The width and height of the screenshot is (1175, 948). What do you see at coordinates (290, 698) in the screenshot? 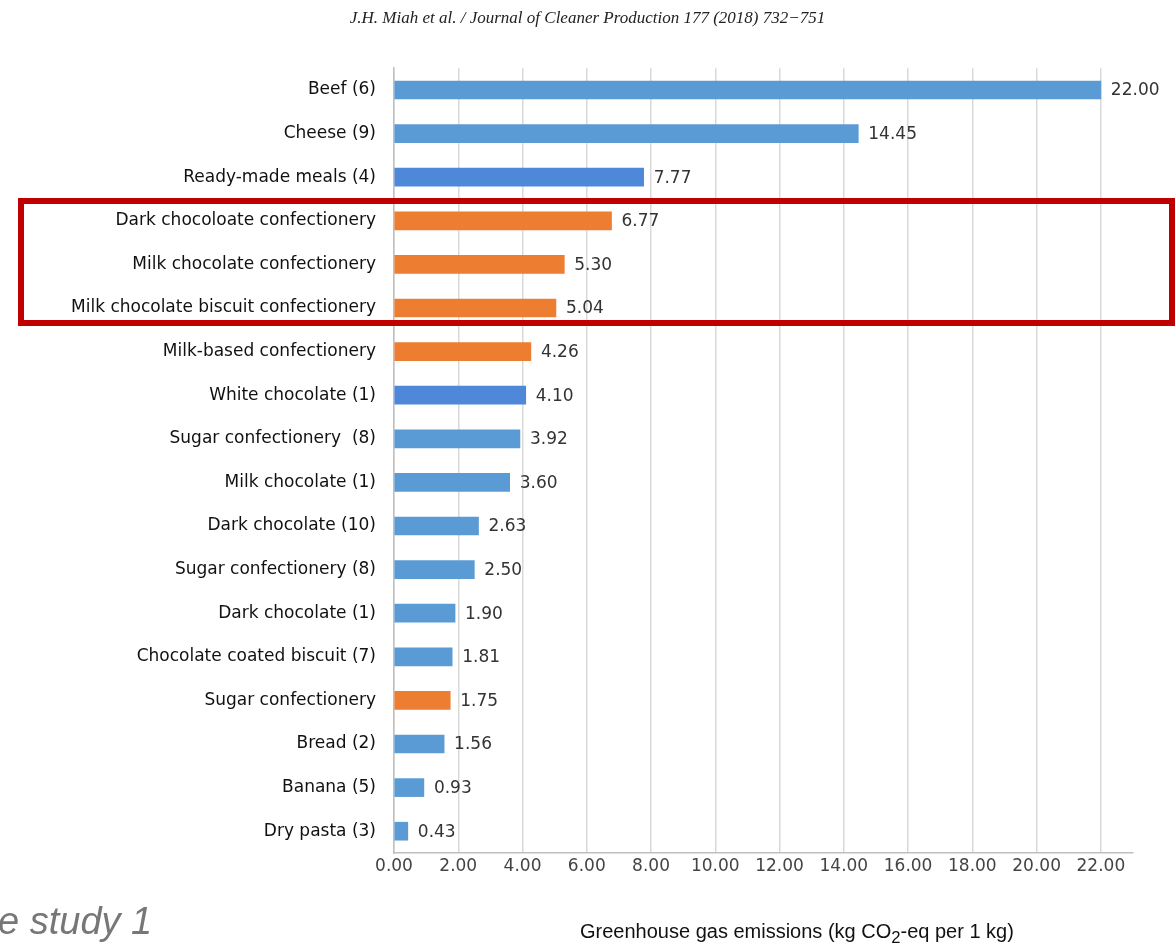
I see `y-tick-label: Sugar confectionery` at bounding box center [290, 698].